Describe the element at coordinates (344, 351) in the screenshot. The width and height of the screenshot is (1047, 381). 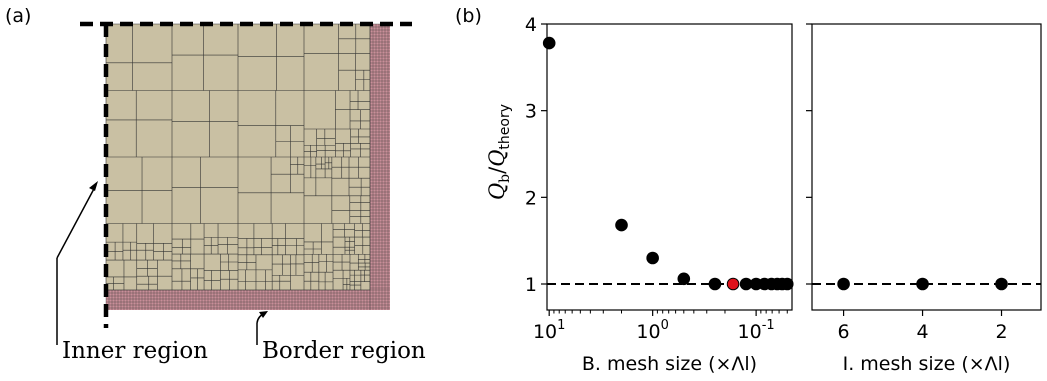
I see `border-region-label: Border region` at that location.